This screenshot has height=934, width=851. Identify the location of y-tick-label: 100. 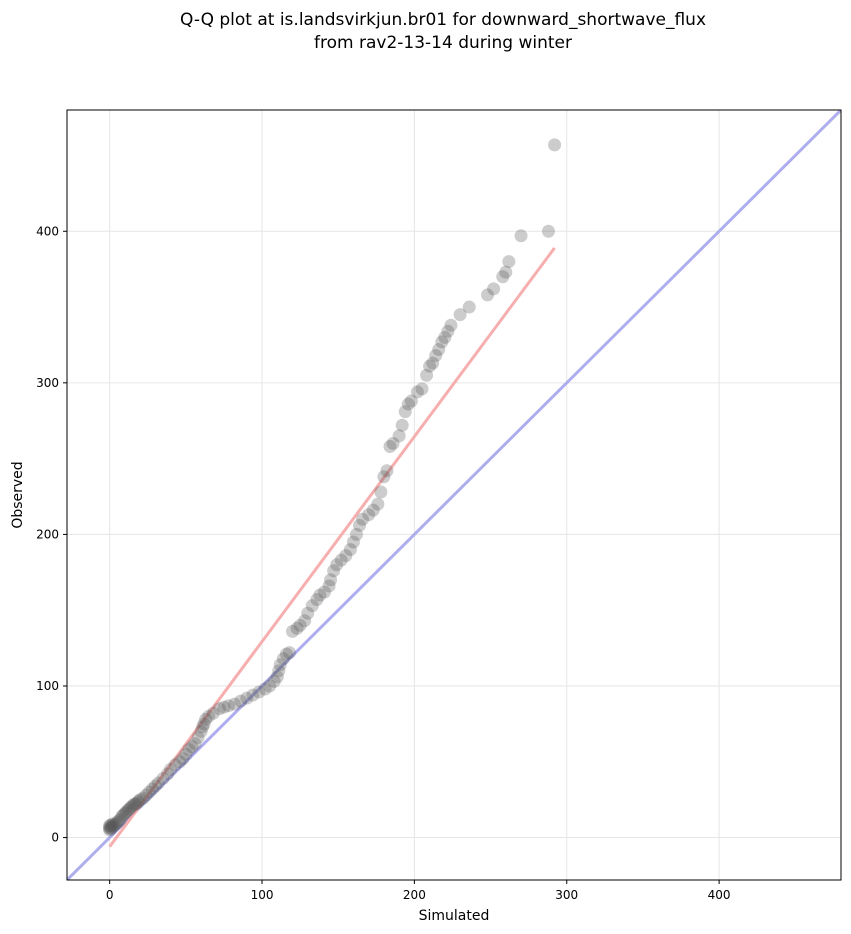
(47, 686).